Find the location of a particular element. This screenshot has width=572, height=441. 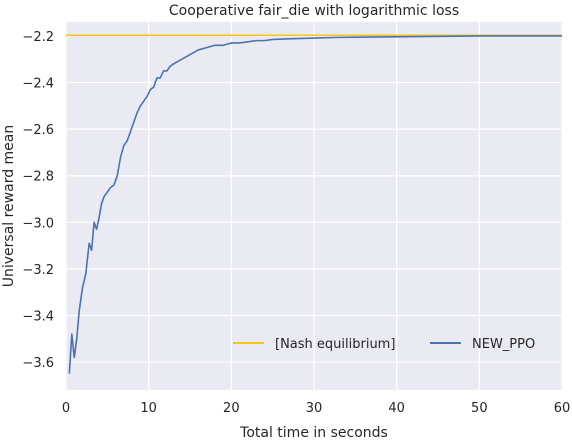

x-tick-label: 20 is located at coordinates (231, 408).